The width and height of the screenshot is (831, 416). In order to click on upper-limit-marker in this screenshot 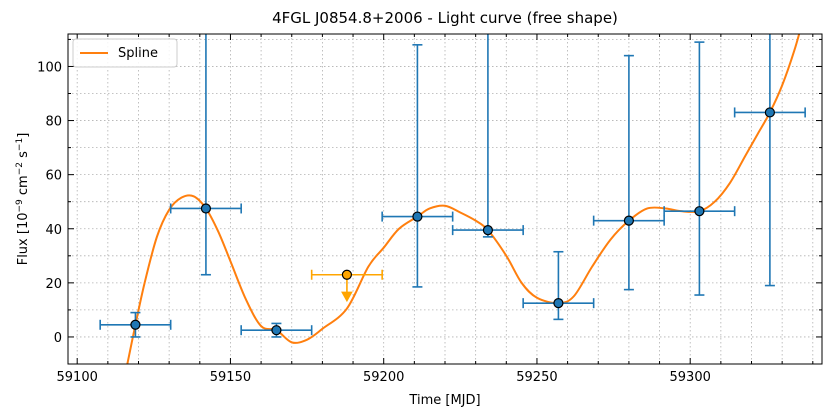, I will do `click(347, 274)`.